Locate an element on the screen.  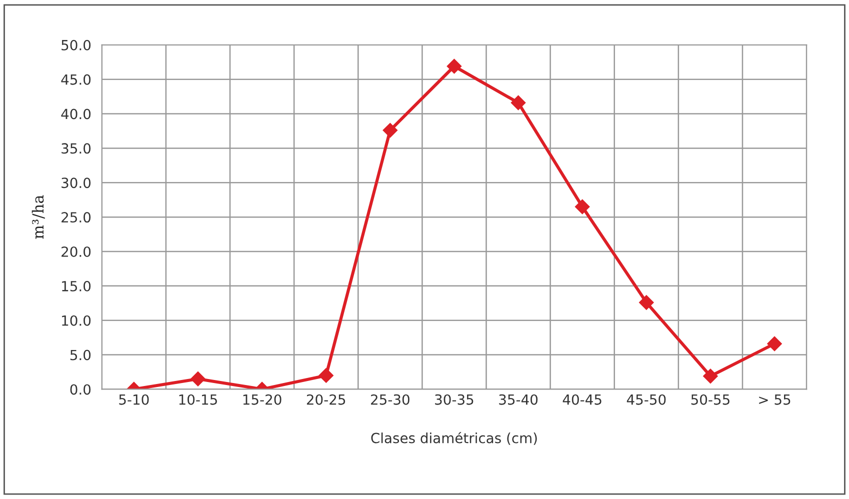
y-axis-title: m³/ha is located at coordinates (38, 217).